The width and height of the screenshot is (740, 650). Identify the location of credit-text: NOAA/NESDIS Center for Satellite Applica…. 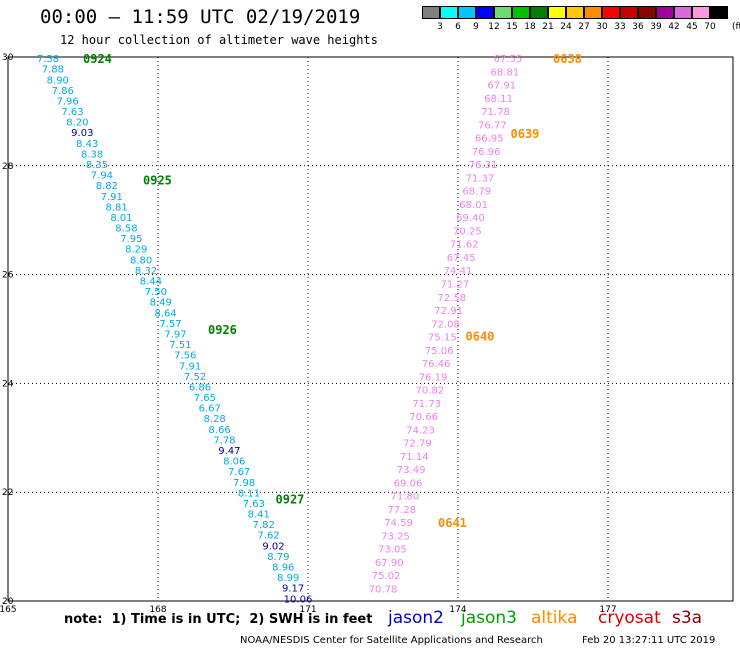
(391, 640).